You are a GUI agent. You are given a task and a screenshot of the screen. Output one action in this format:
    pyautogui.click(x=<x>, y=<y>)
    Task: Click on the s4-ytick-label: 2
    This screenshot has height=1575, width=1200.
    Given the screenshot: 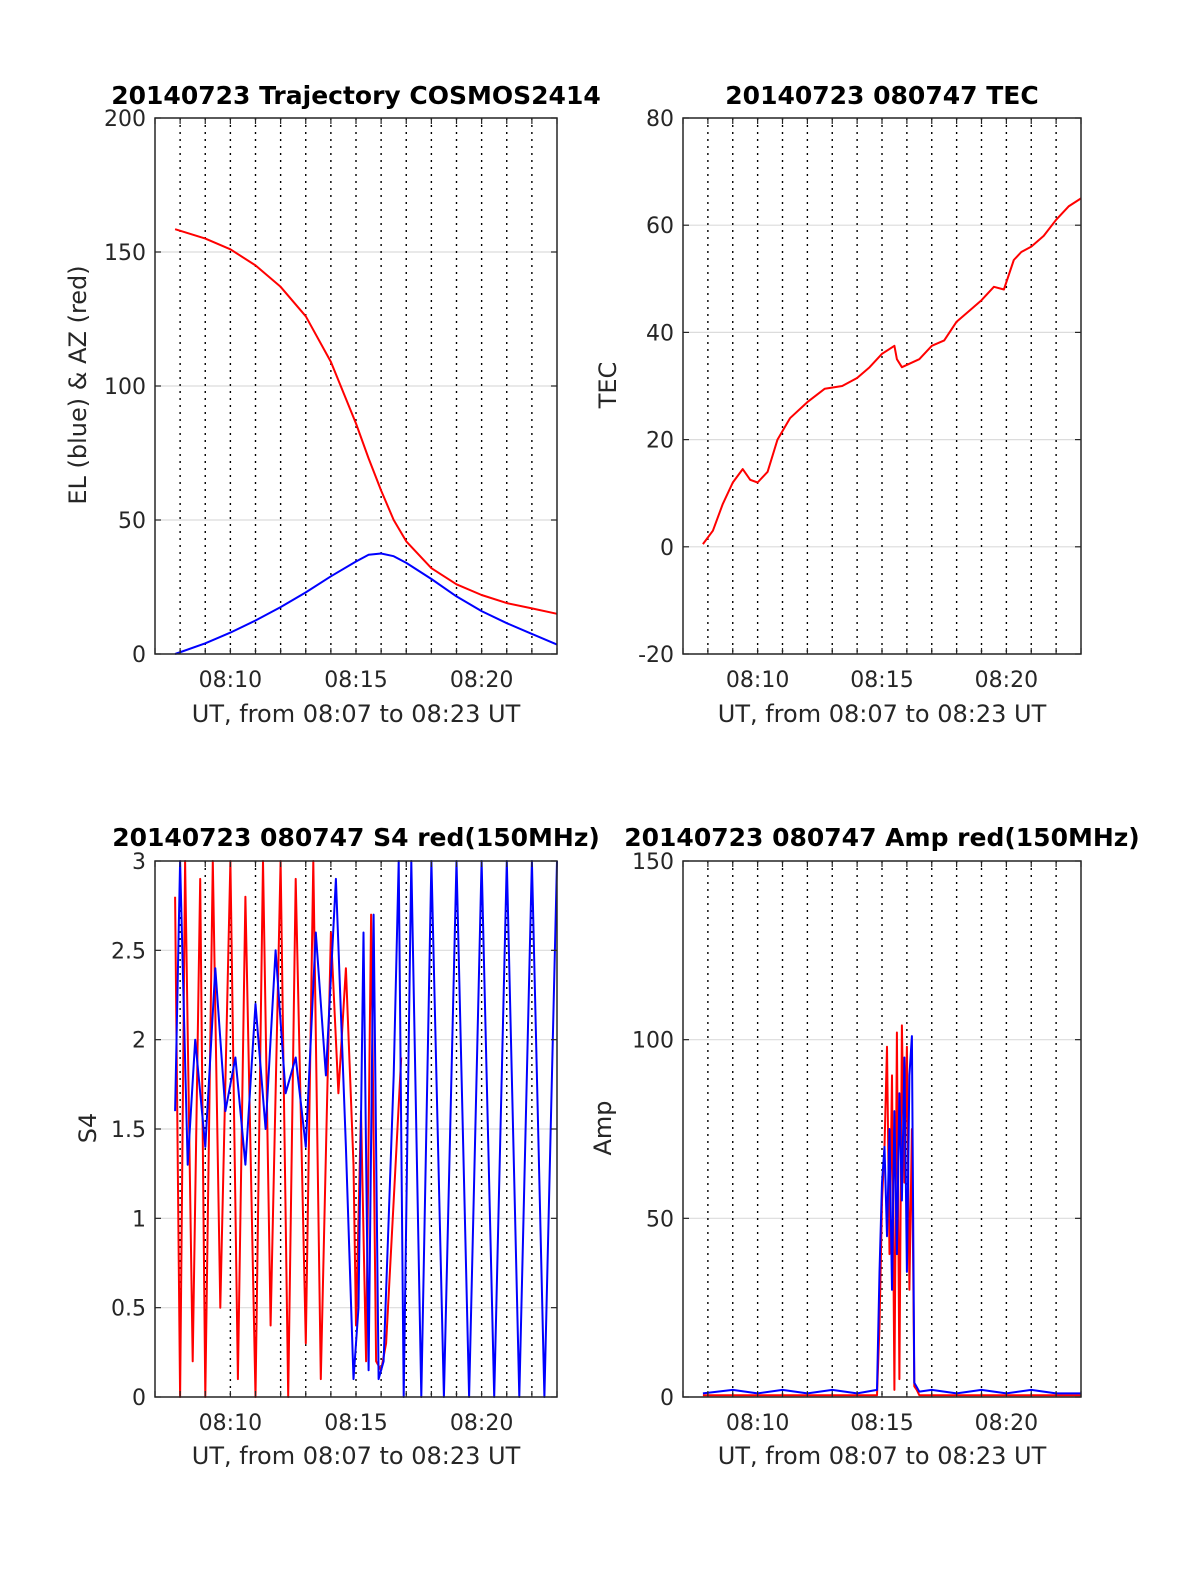 What is the action you would take?
    pyautogui.click(x=139, y=1041)
    